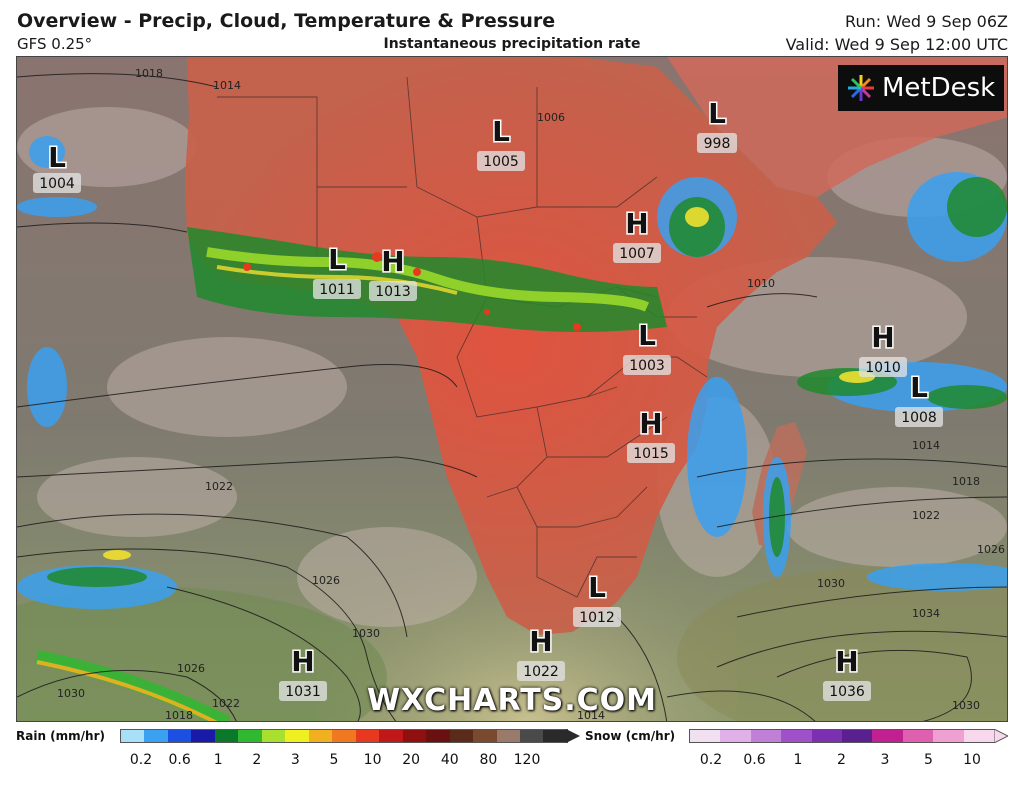  What do you see at coordinates (512, 700) in the screenshot?
I see `wxcharts-watermark: WXCHARTS.COM` at bounding box center [512, 700].